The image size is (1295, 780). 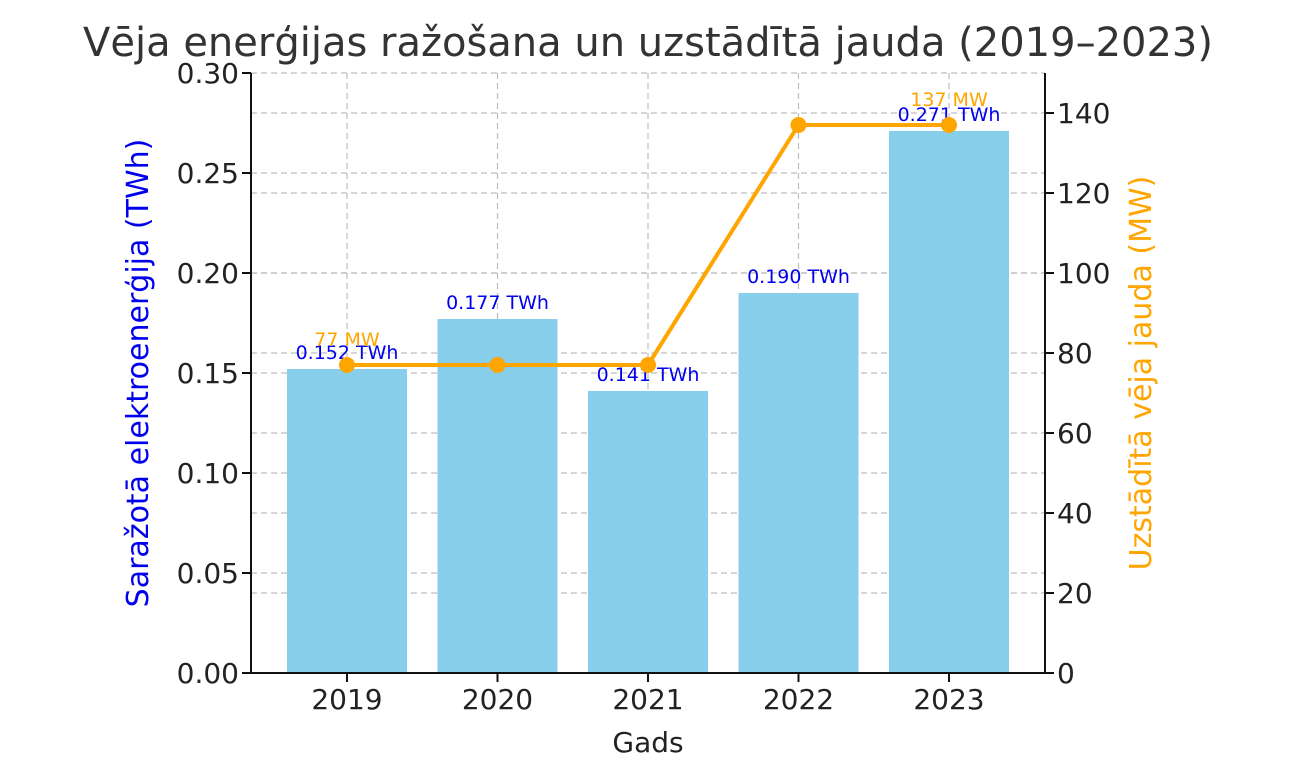 I want to click on right-tick-label: 120, so click(x=1083, y=193).